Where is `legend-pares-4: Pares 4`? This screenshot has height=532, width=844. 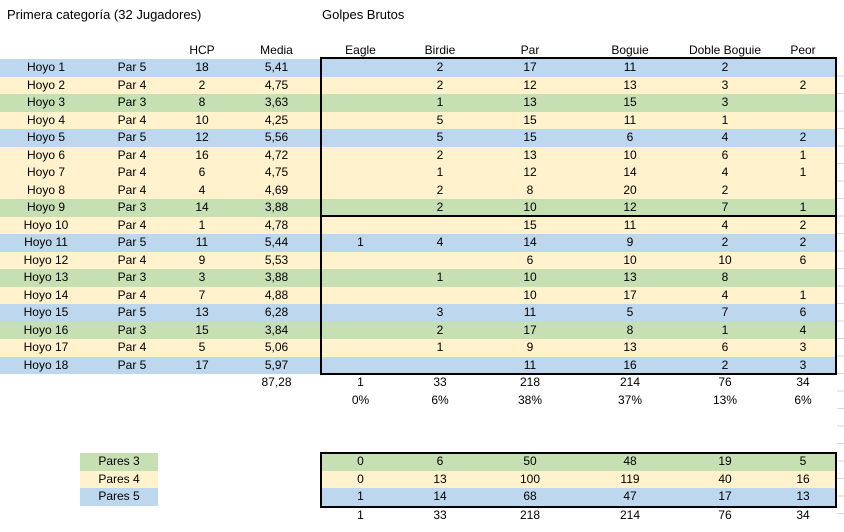
legend-pares-4: Pares 4 is located at coordinates (119, 479).